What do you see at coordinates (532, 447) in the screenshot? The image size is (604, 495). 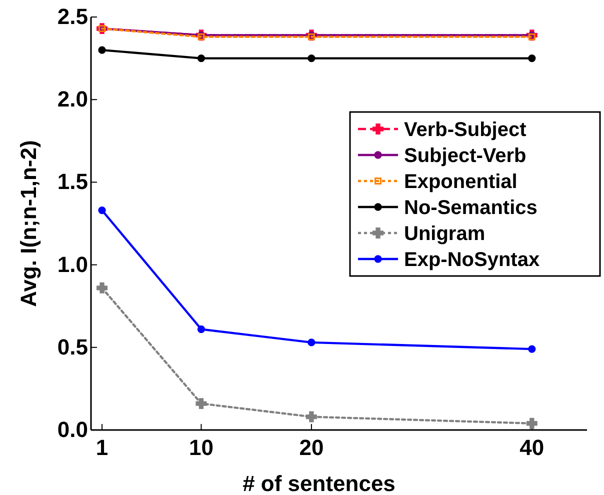 I see `x-tick-label: 40` at bounding box center [532, 447].